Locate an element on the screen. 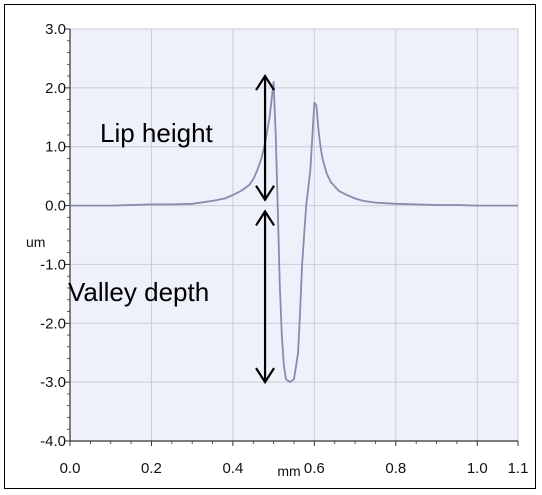 This screenshot has width=542, height=495. y-tick-label: -4.0 is located at coordinates (53, 441).